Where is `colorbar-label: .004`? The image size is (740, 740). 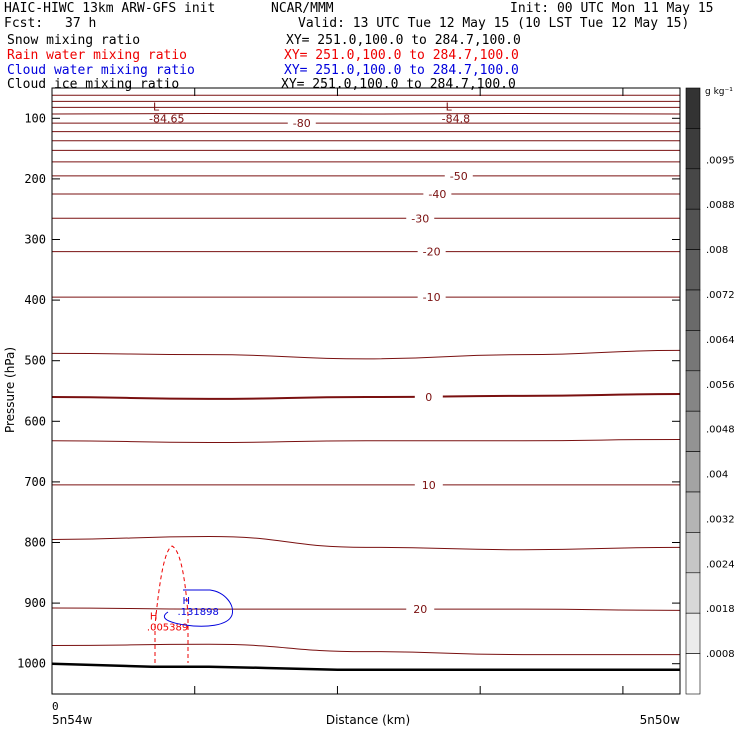
colorbar-label: .004 is located at coordinates (717, 475).